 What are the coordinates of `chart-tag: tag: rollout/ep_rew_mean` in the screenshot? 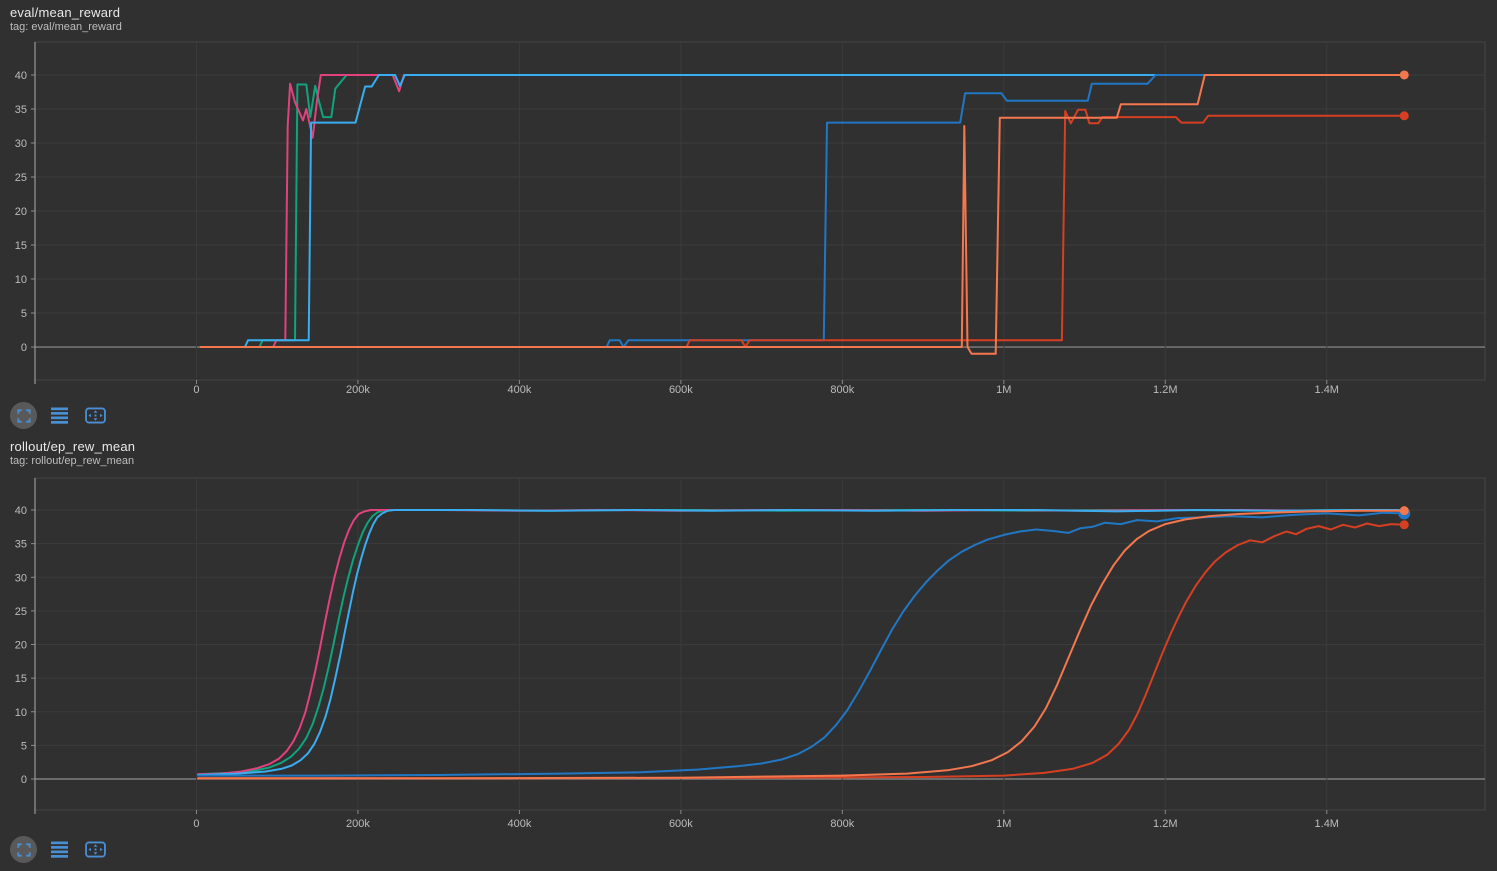 It's located at (72, 461).